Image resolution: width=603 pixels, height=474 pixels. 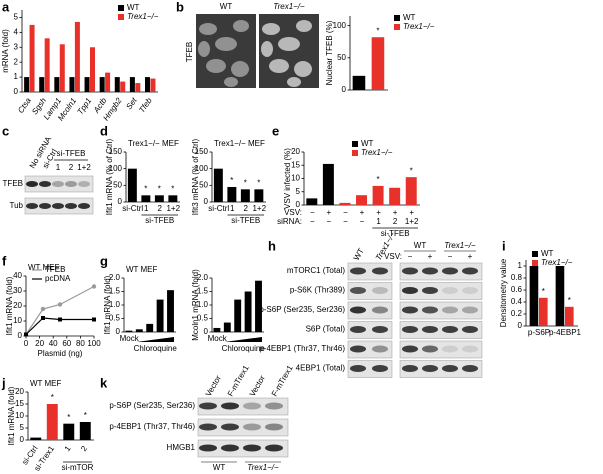 What do you see at coordinates (517, 277) in the screenshot?
I see `y-tick-label: 0.8` at bounding box center [517, 277].